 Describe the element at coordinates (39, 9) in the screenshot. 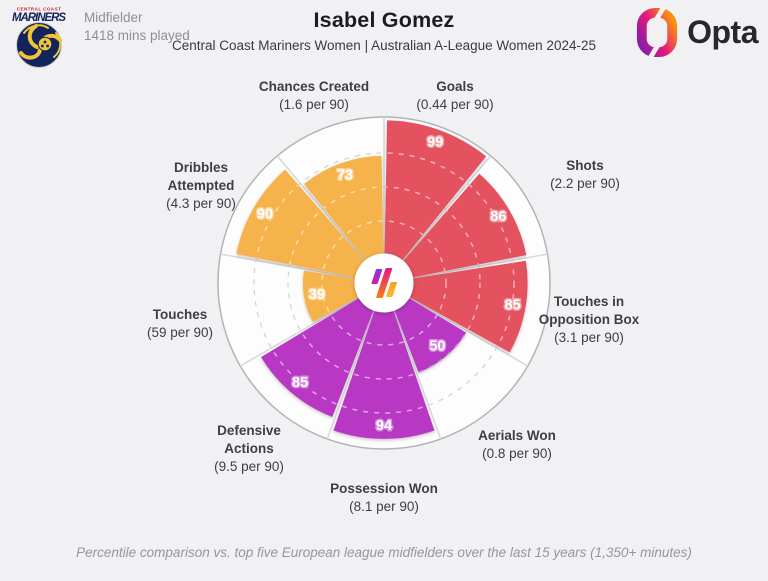

I see `crest-top-text: CENTRAL COAST` at that location.